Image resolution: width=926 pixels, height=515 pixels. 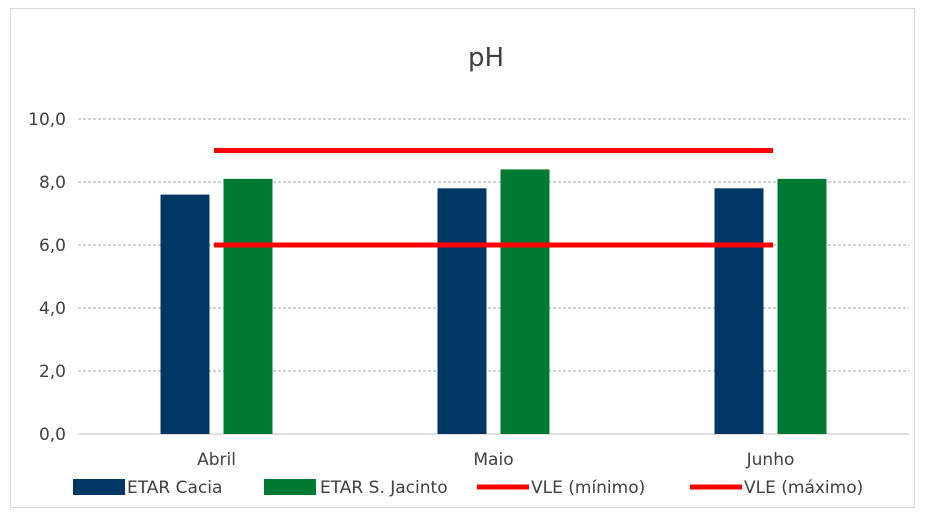 I want to click on y-tick-label: 8,0, so click(x=52, y=183).